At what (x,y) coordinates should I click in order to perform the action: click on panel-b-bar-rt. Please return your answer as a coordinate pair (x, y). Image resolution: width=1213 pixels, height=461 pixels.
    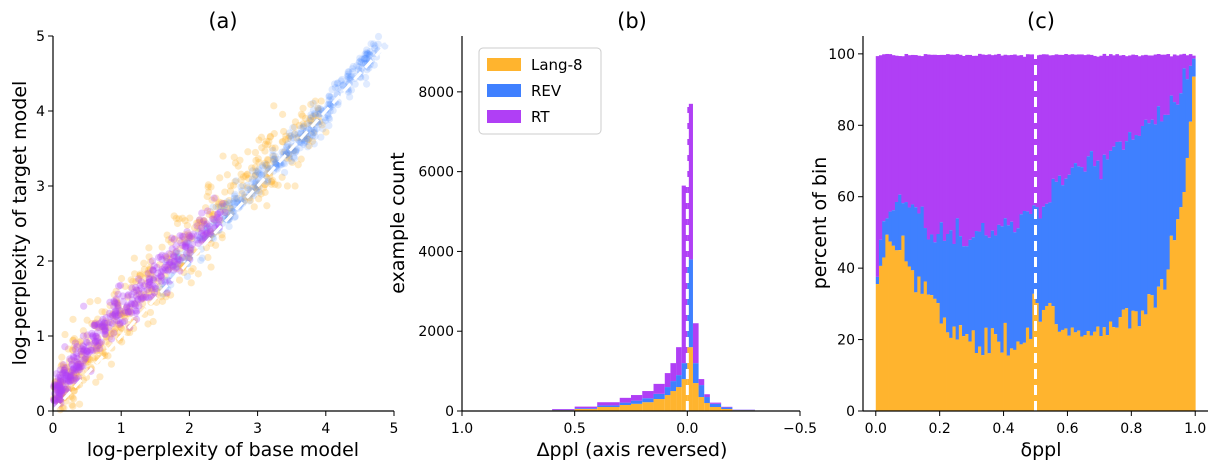
    Looking at the image, I should click on (648, 395).